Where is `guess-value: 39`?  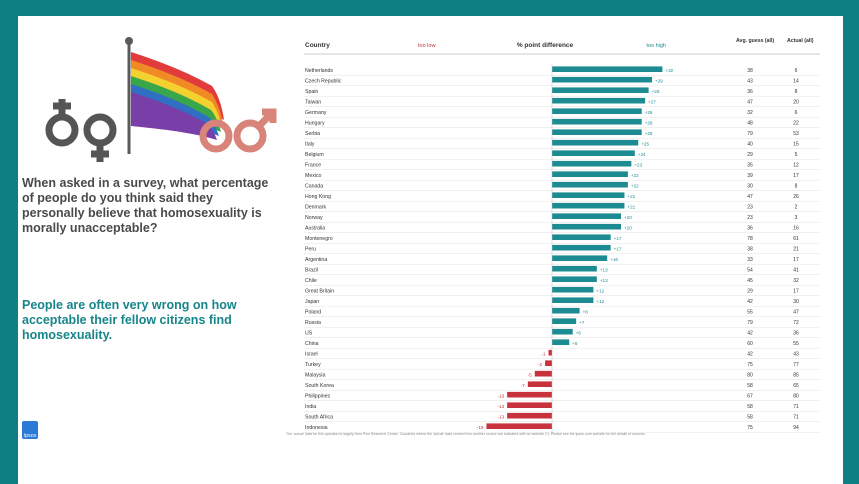
guess-value: 39 is located at coordinates (750, 176).